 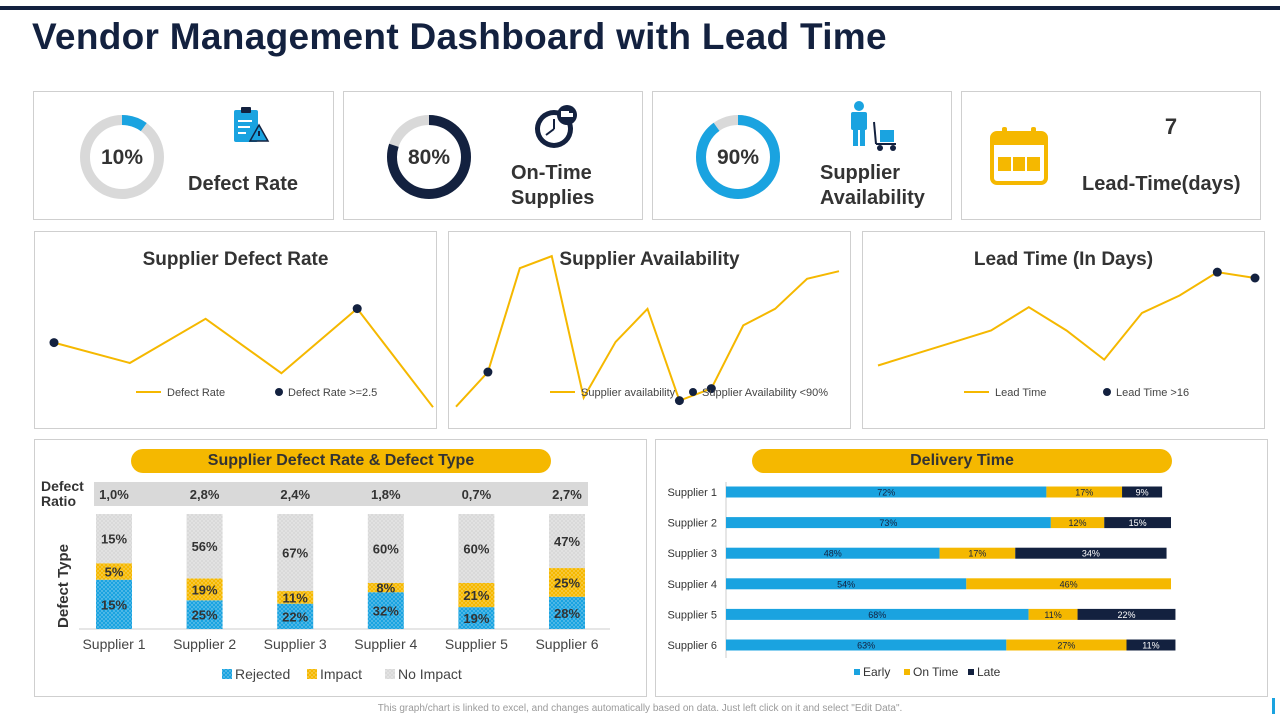 I want to click on y-tick-label: Supplier 6, so click(x=692, y=646).